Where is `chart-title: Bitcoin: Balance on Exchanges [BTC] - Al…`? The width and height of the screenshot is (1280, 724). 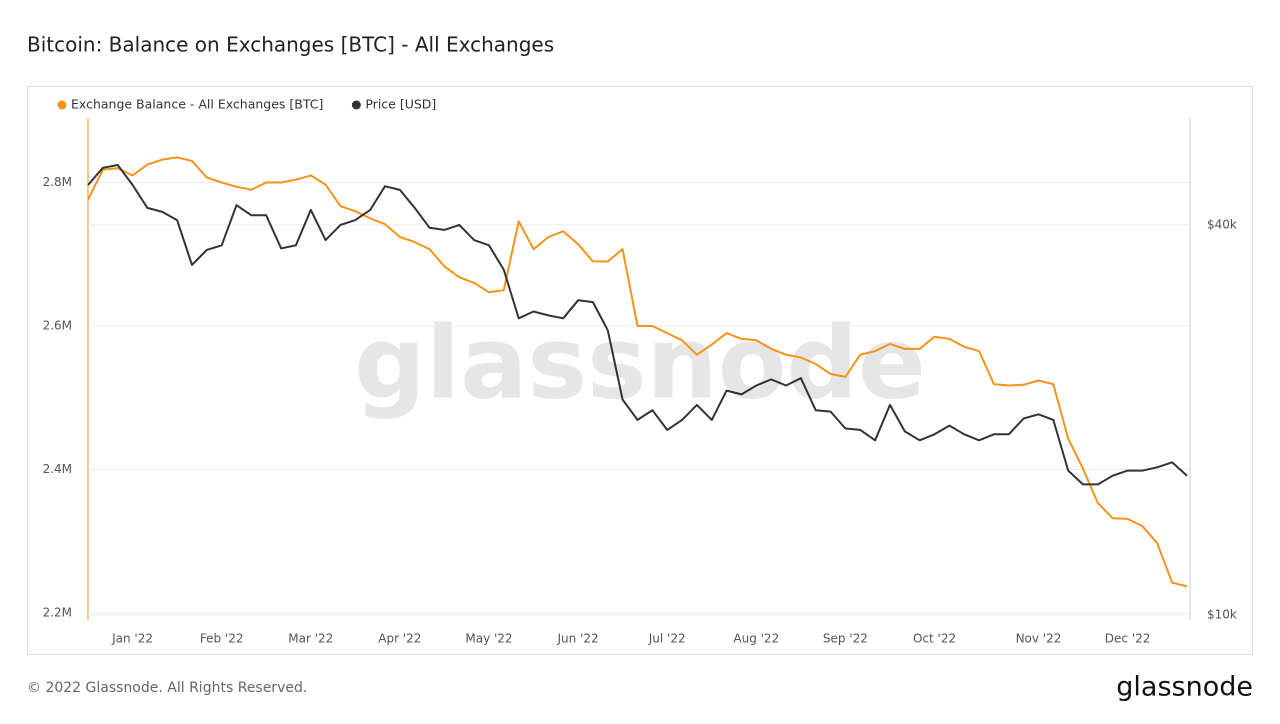 chart-title: Bitcoin: Balance on Exchanges [BTC] - Al… is located at coordinates (290, 45).